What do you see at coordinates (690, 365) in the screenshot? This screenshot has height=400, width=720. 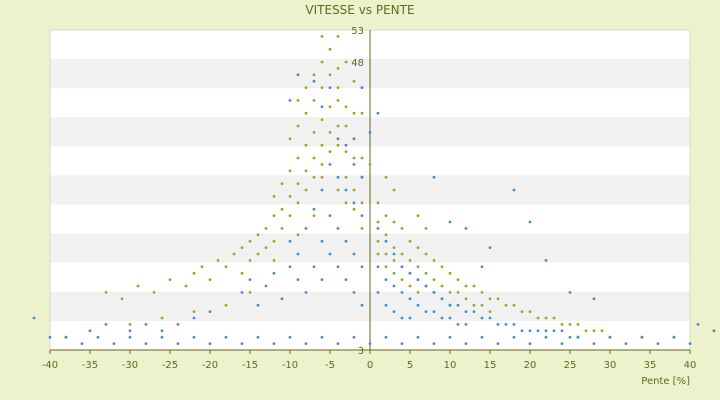 I see `x-tick-label: 40` at bounding box center [690, 365].